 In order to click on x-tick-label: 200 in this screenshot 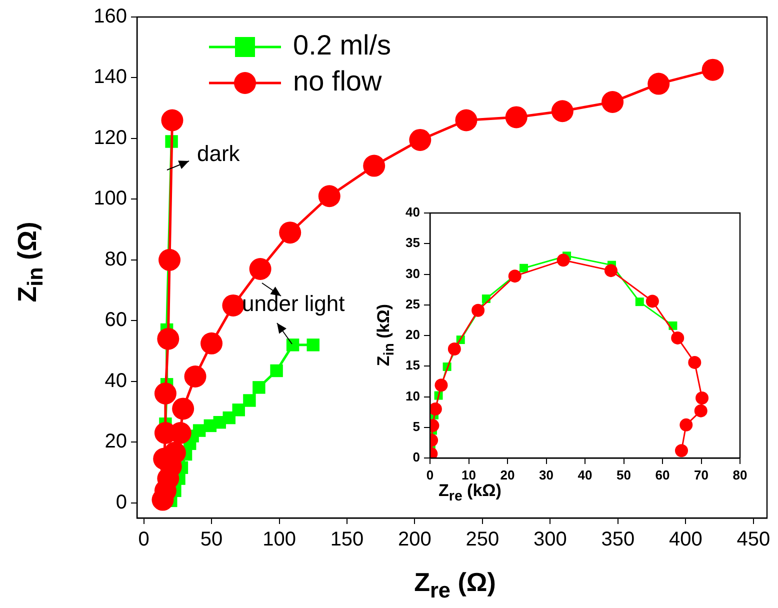, I will do `click(415, 539)`.